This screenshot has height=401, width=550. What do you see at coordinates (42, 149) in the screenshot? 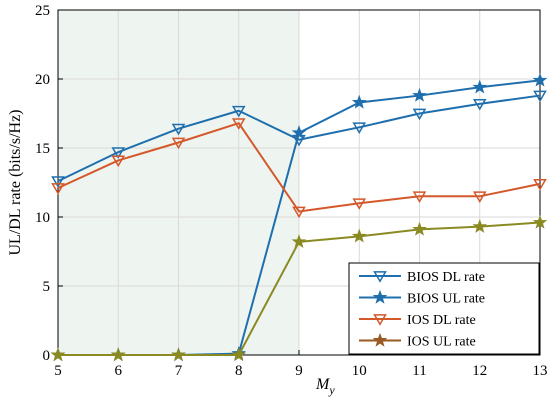
I see `y-tick-label: 15` at bounding box center [42, 149].